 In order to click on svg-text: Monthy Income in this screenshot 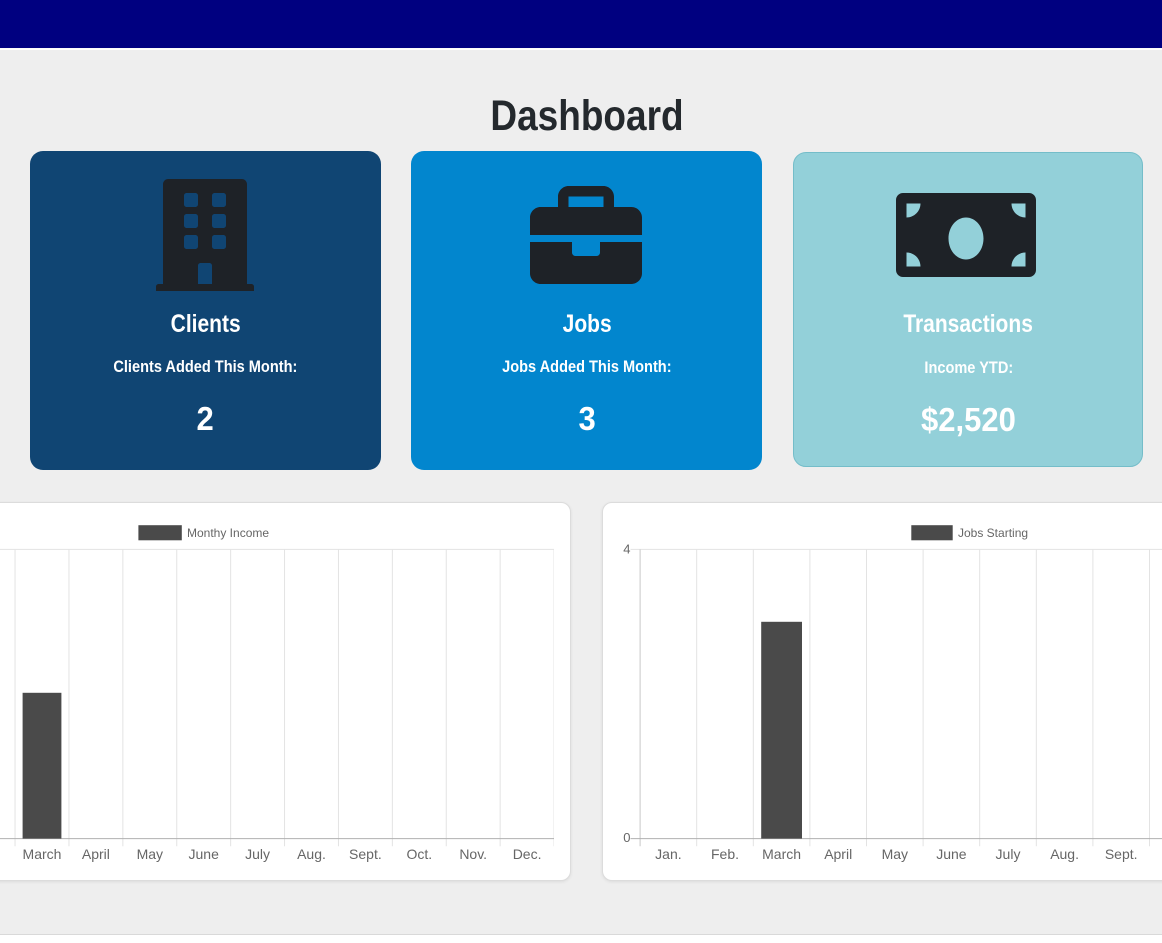, I will do `click(228, 533)`.